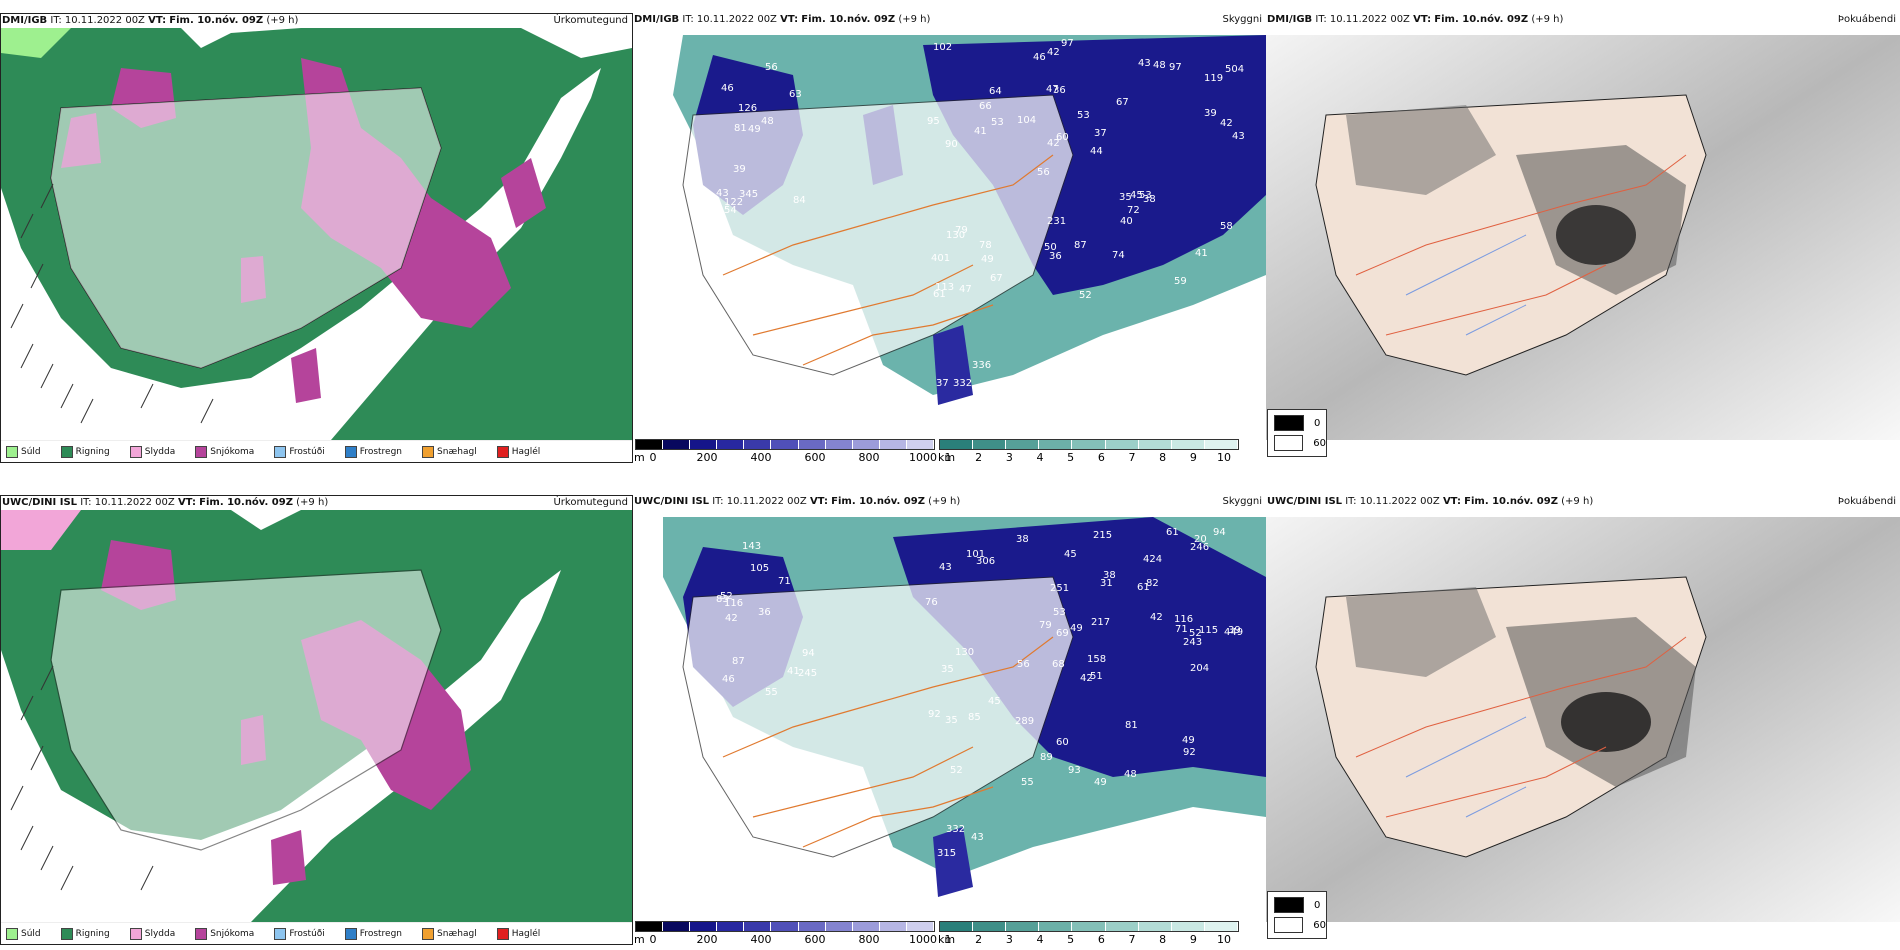 Image resolution: width=1900 pixels, height=950 pixels. I want to click on visibility-value-label: 143, so click(751, 546).